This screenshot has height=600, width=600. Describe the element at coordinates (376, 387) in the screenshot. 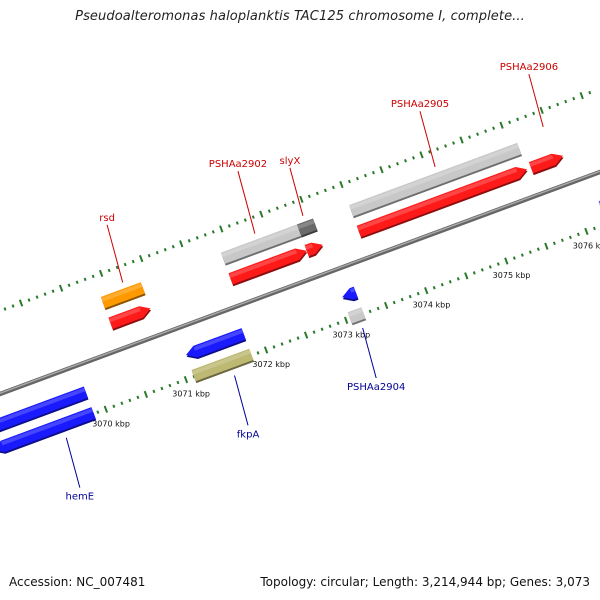

I see `gene-label-PSHAa2904: PSHAa2904` at that location.